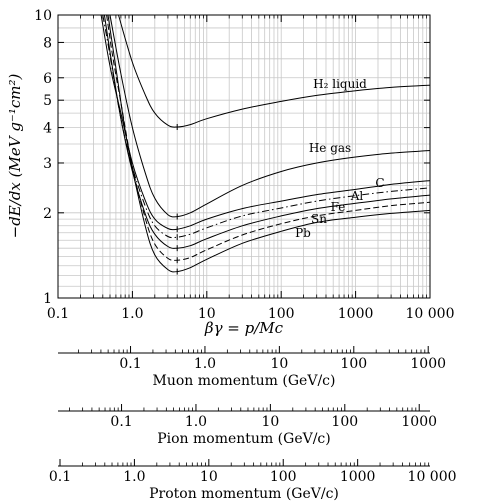  Describe the element at coordinates (303, 233) in the screenshot. I see `series-label-pb: Pb` at that location.